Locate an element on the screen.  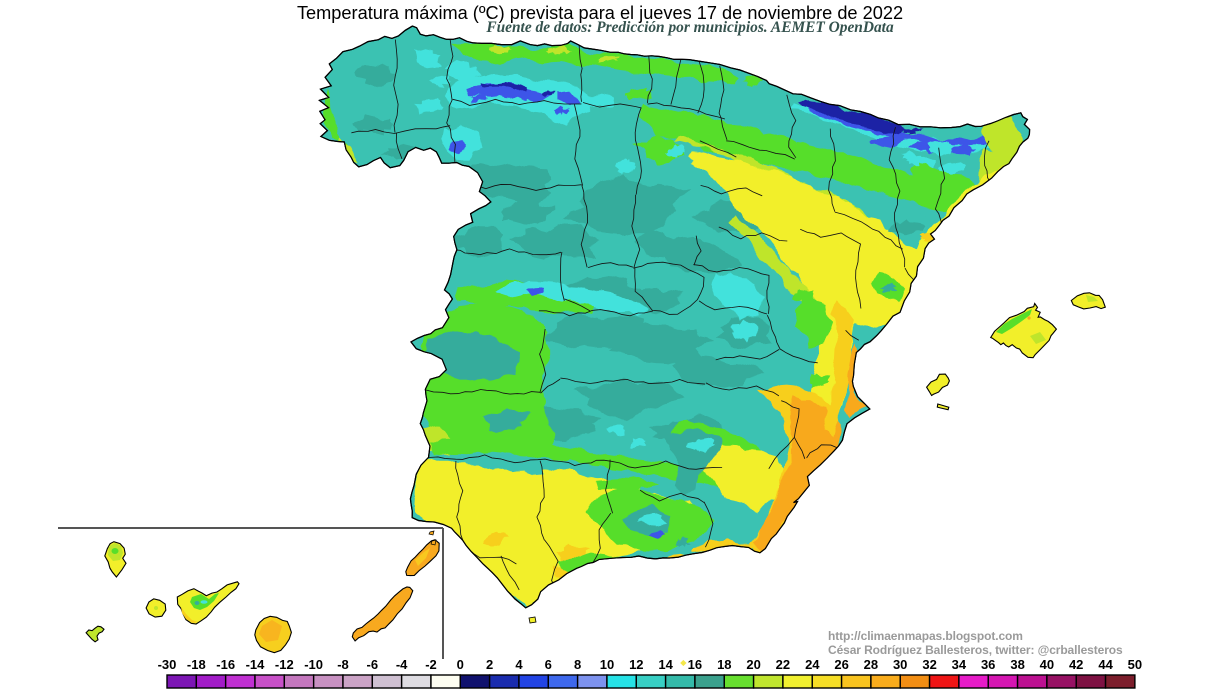
svg-text: 2 is located at coordinates (489, 664).